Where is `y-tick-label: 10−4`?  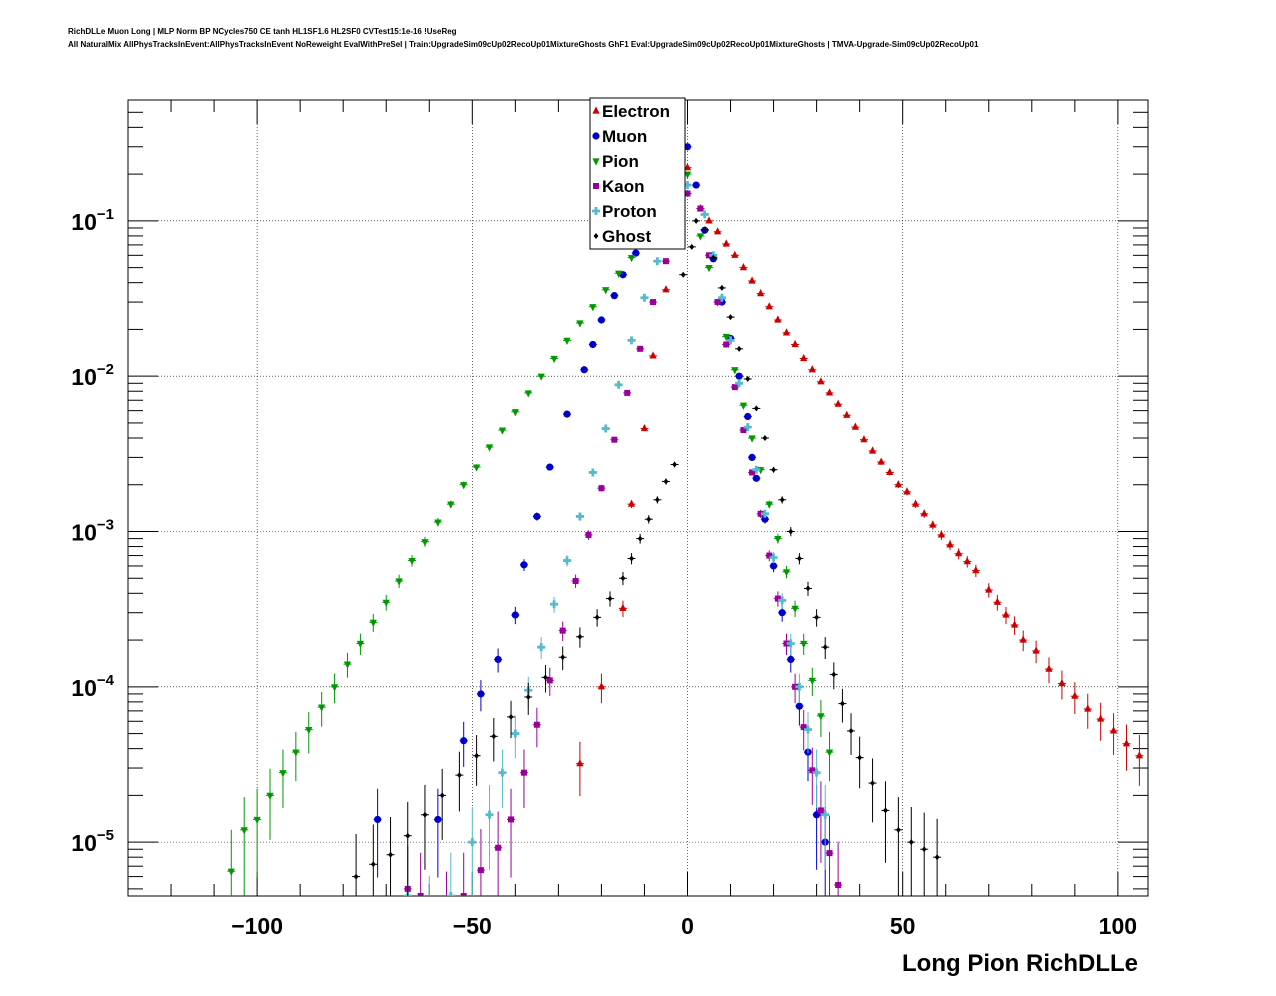
y-tick-label: 10−4 is located at coordinates (92, 686).